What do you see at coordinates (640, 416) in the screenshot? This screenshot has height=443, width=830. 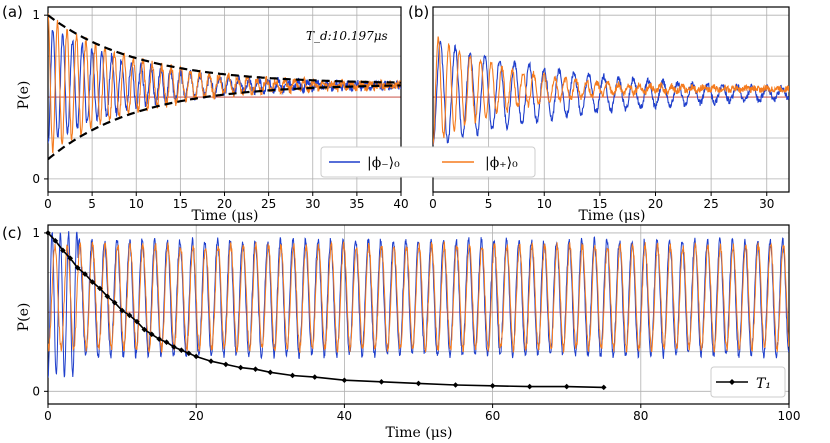 I see `x-tick-label: 80` at bounding box center [640, 416].